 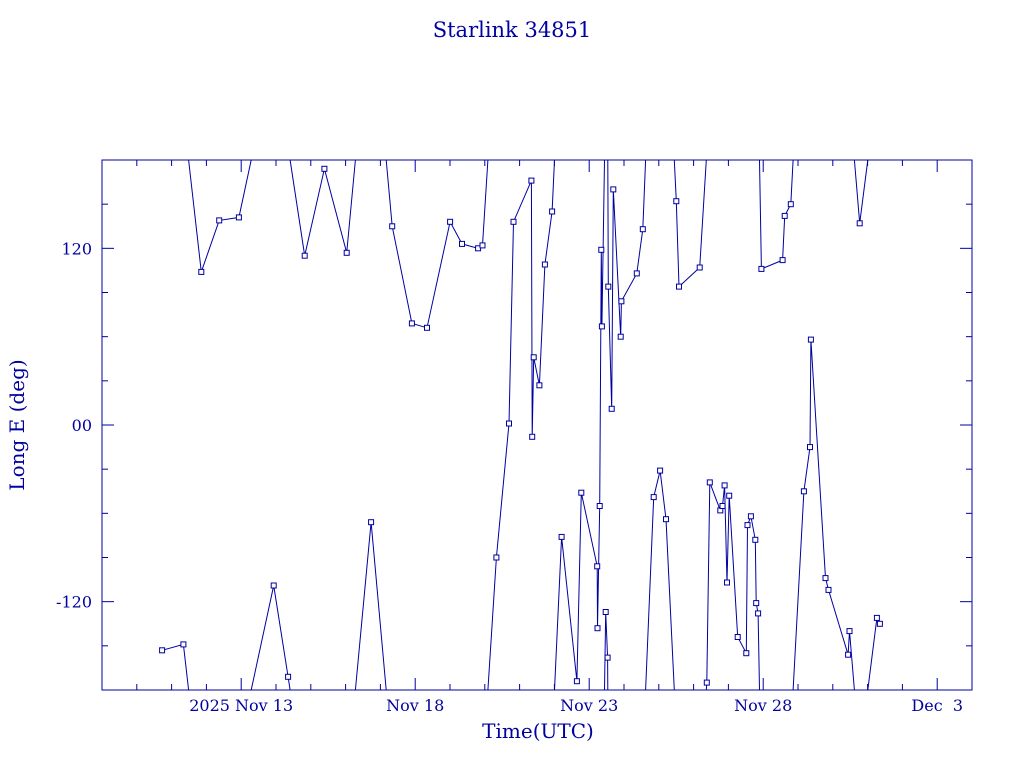 What do you see at coordinates (82, 425) in the screenshot?
I see `y-tick-label: 00` at bounding box center [82, 425].